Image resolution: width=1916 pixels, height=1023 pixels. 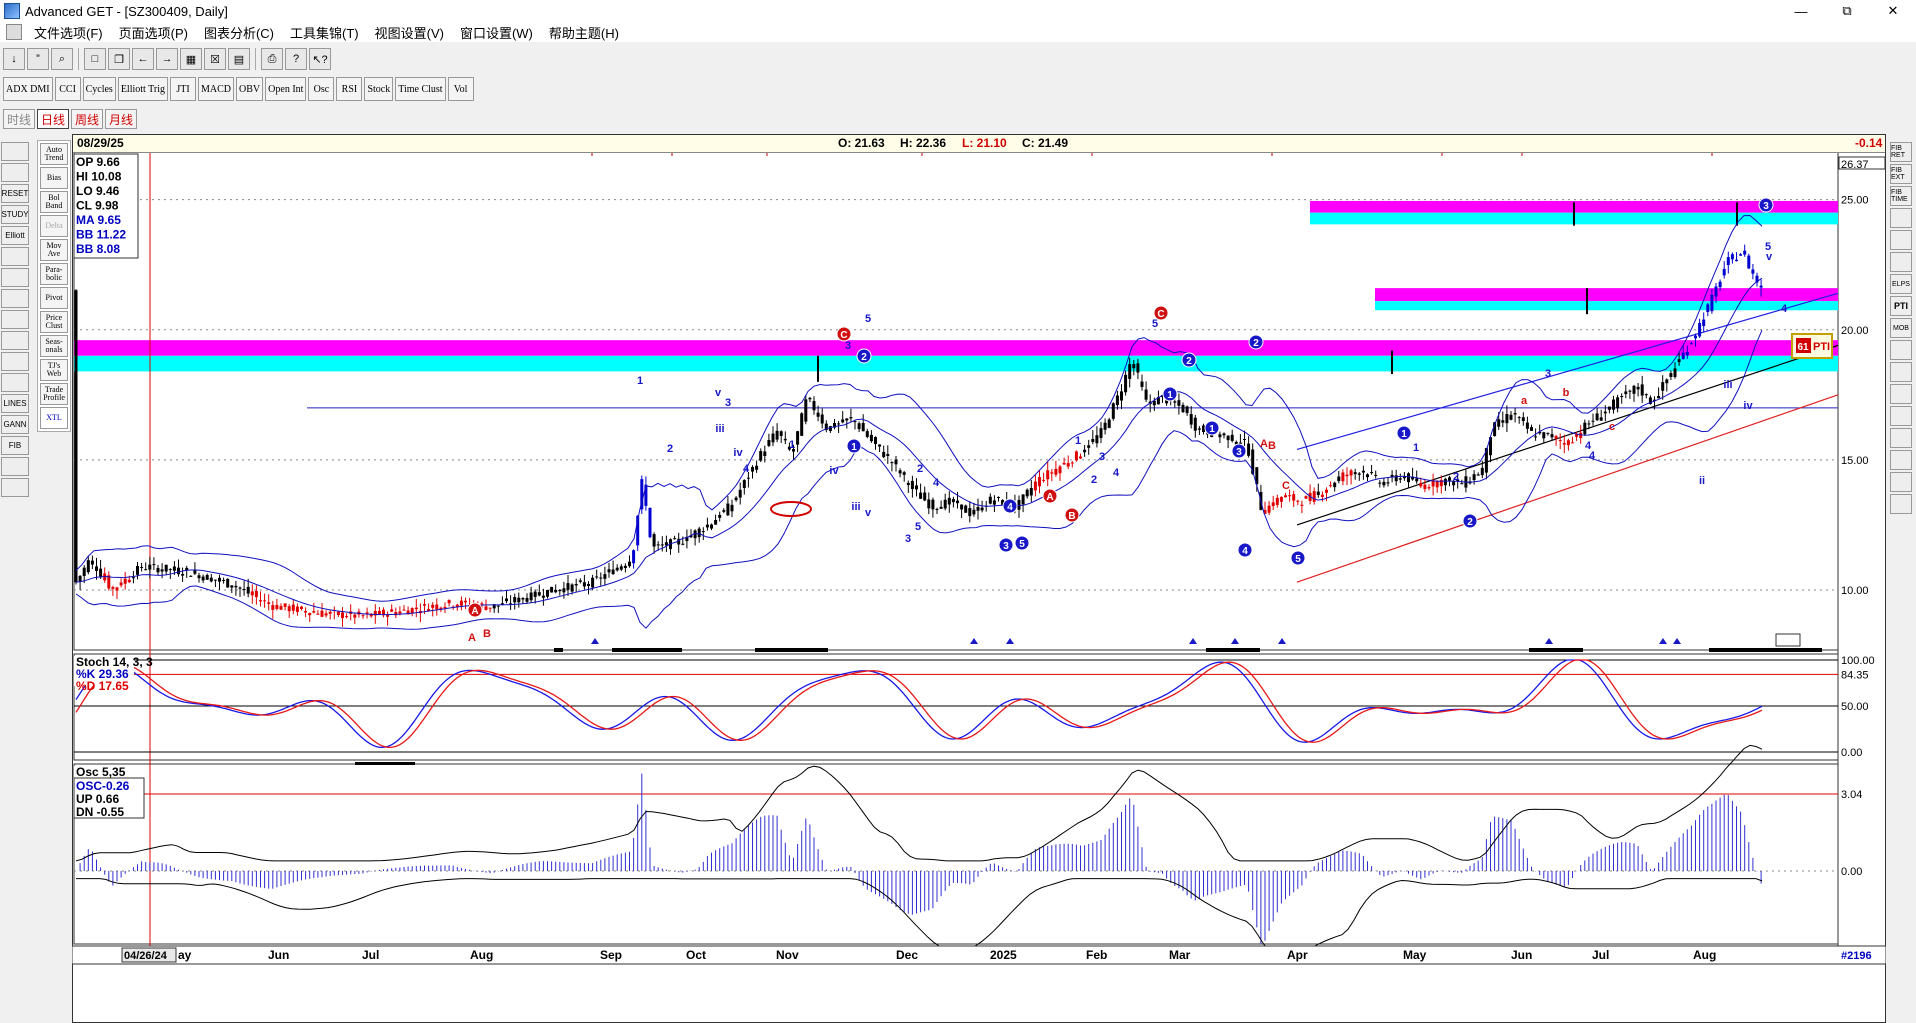 What do you see at coordinates (143, 89) in the screenshot?
I see `elliott-trig-button: Elliott Trig` at bounding box center [143, 89].